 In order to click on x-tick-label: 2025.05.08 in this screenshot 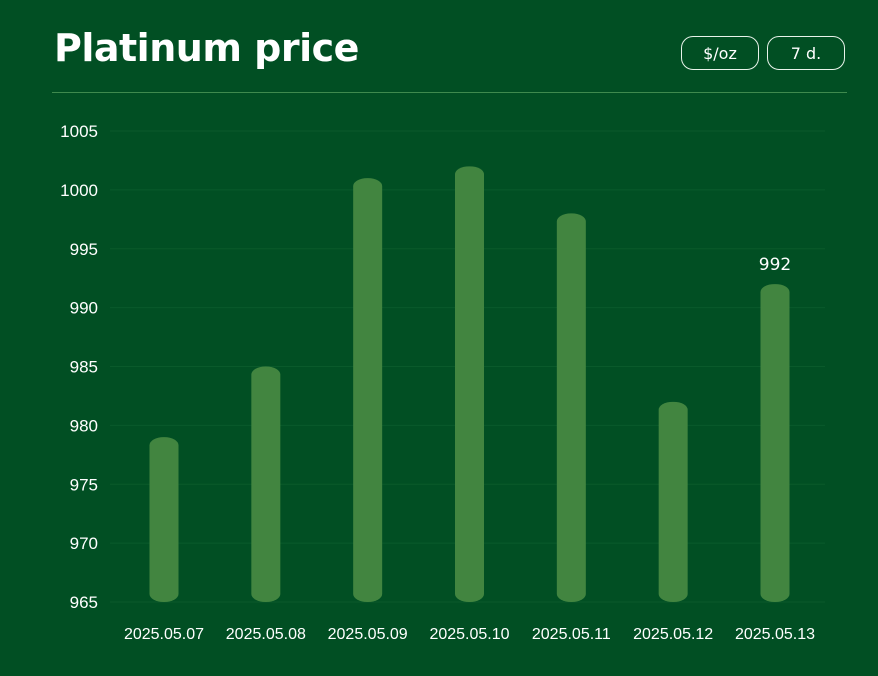, I will do `click(266, 634)`.